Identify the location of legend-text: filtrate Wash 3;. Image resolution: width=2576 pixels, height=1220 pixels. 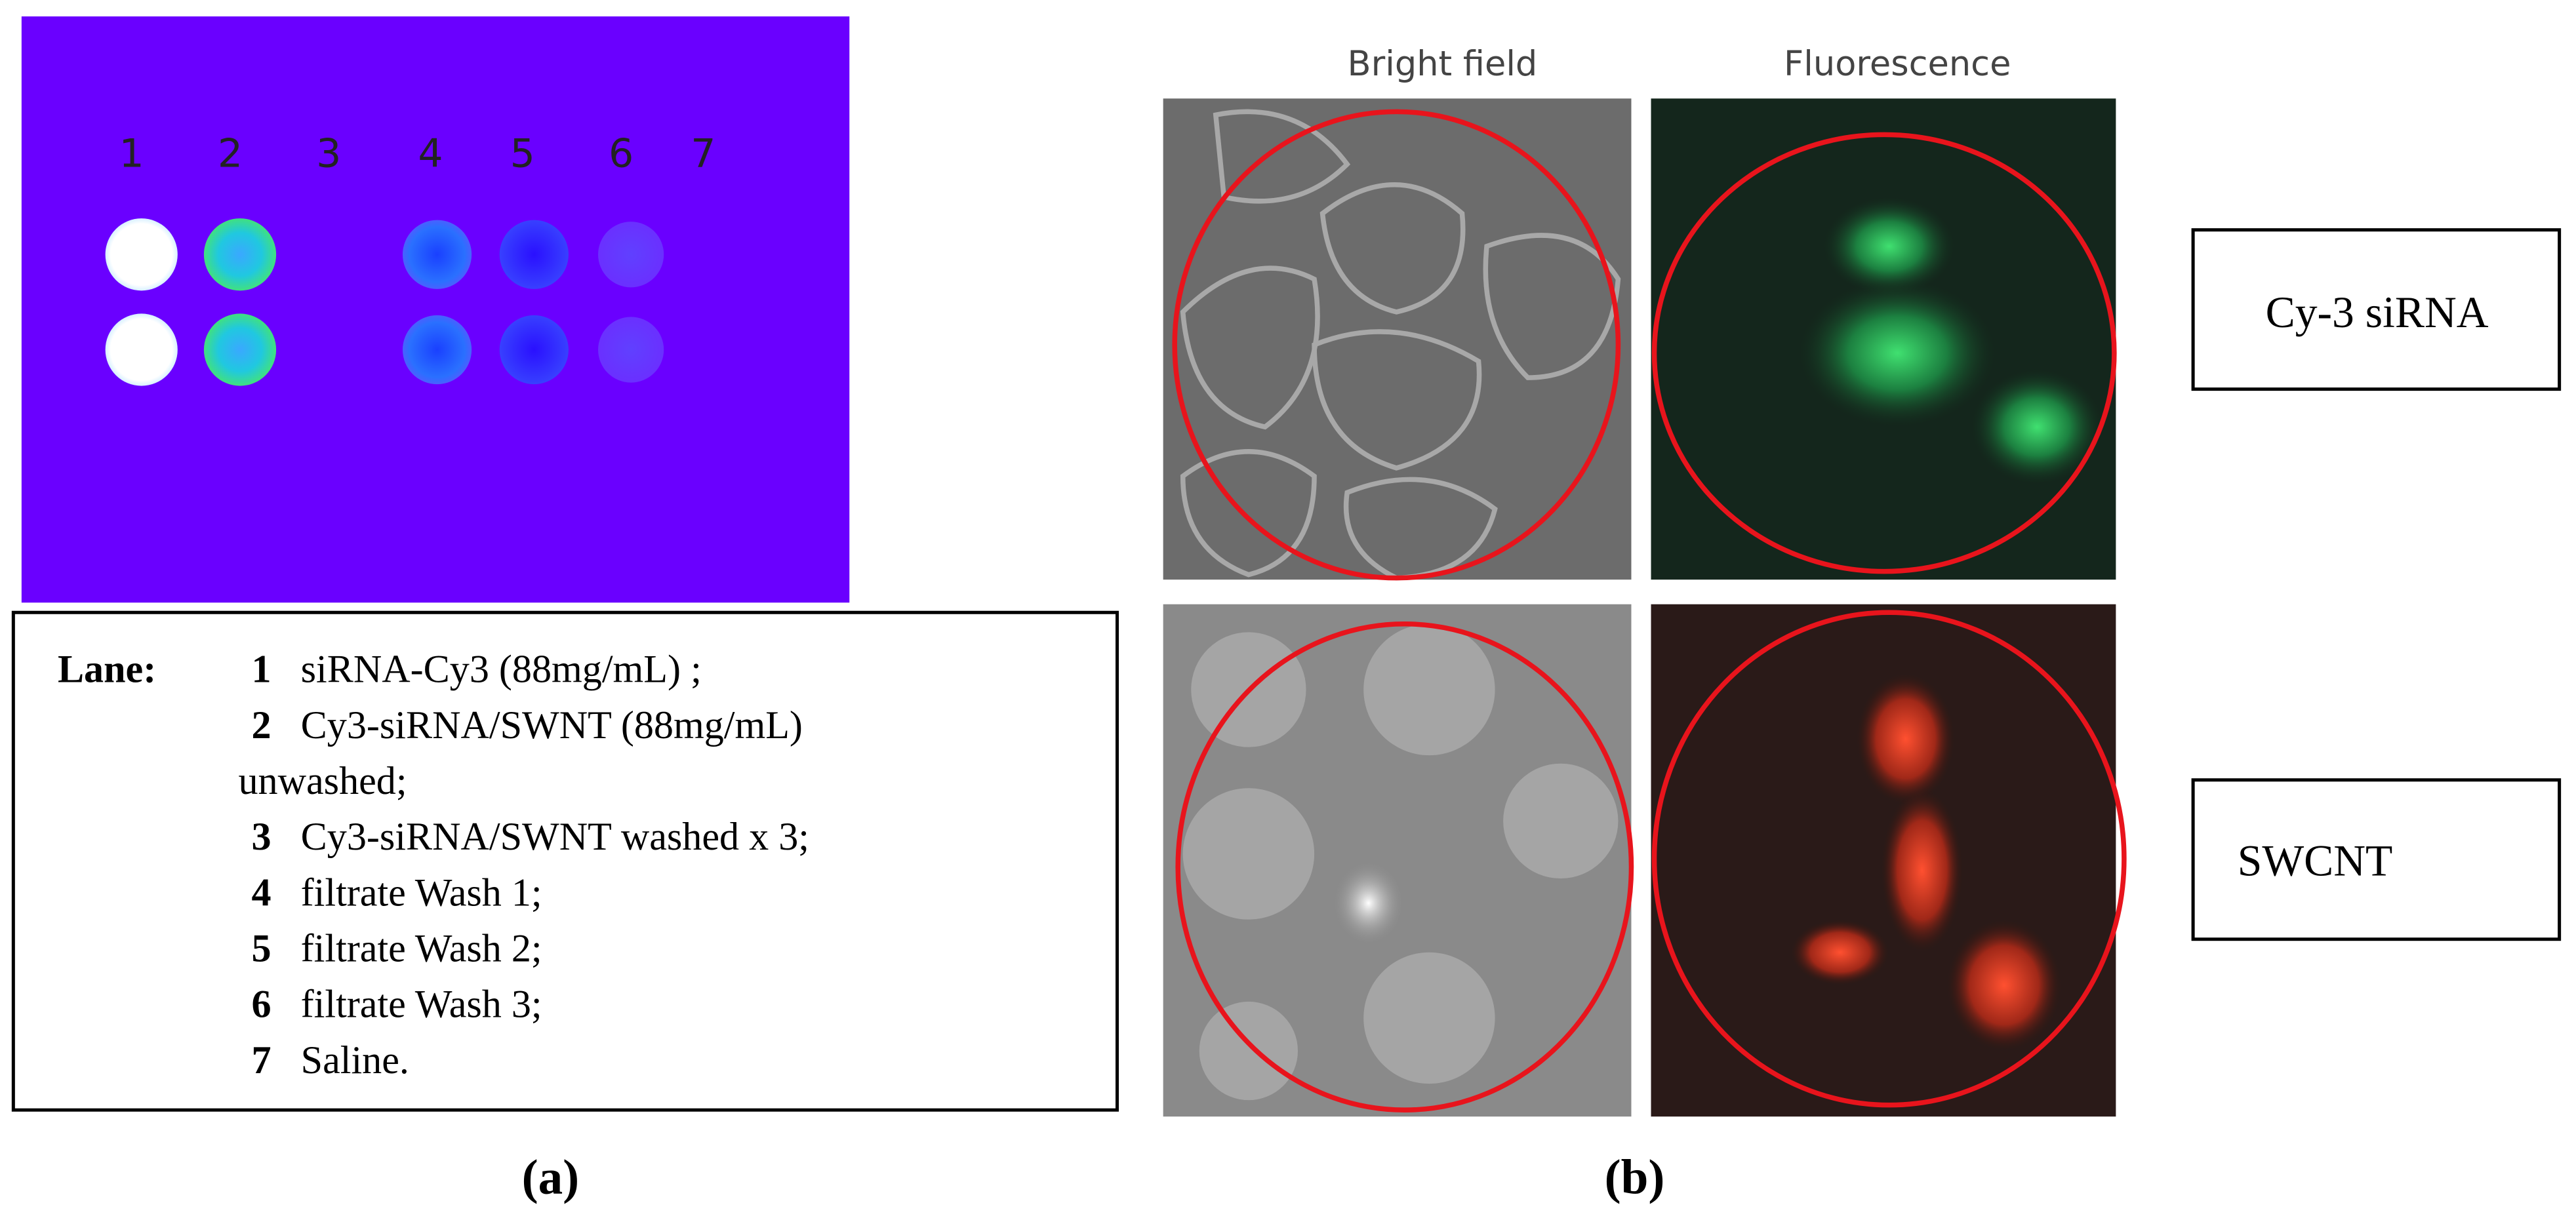
(422, 1005).